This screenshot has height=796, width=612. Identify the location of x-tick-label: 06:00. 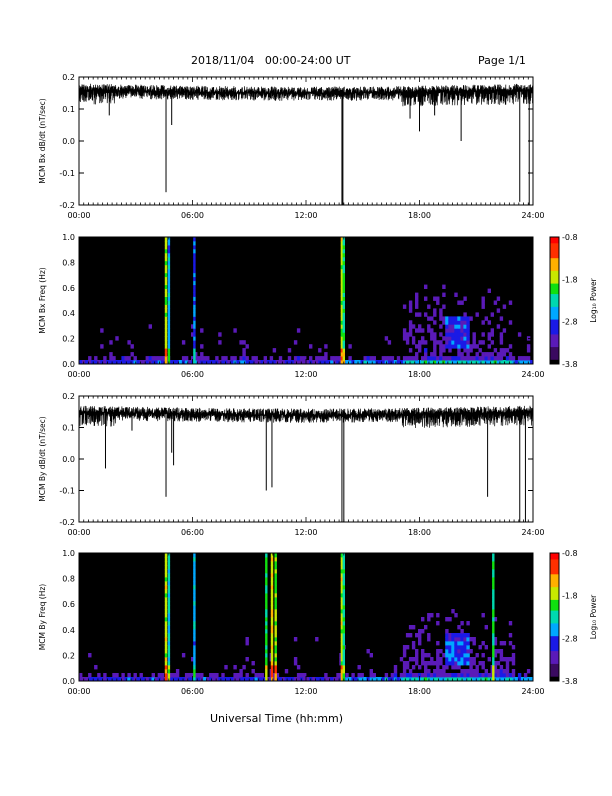
(192, 691).